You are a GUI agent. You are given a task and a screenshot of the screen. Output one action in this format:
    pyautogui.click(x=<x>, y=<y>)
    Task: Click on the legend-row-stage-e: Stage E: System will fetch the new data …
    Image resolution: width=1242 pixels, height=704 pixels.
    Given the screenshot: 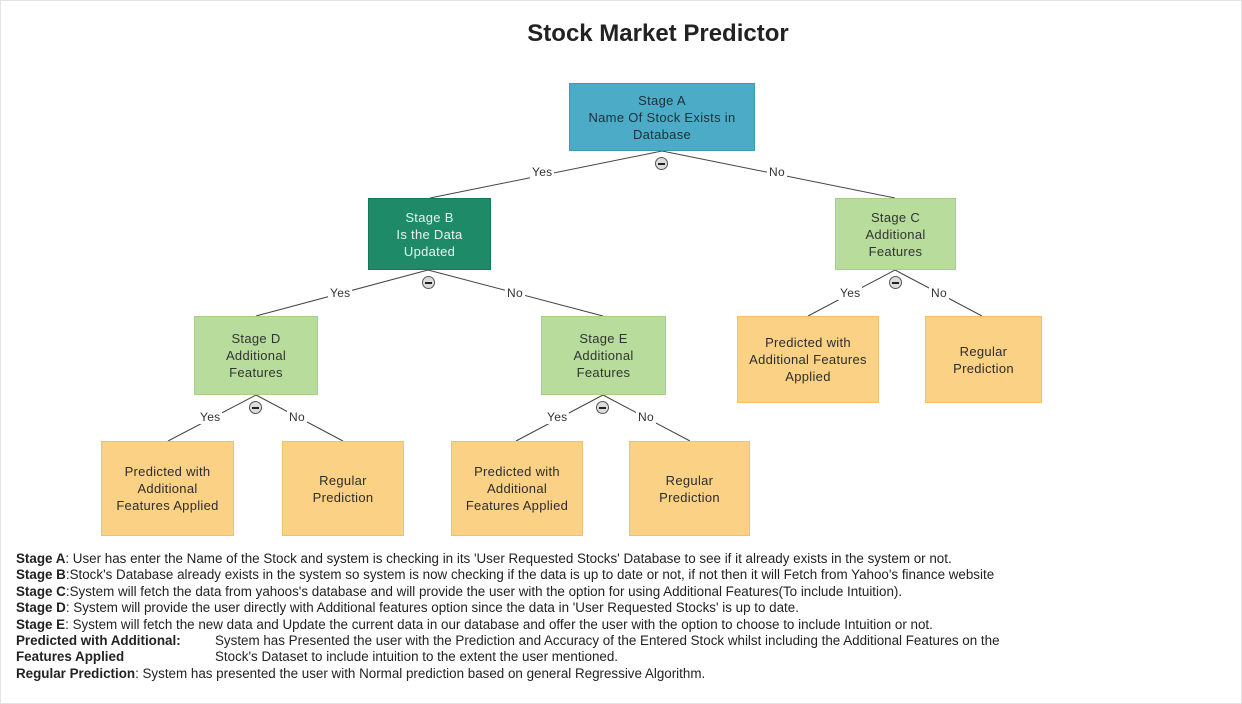 What is the action you would take?
    pyautogui.click(x=508, y=625)
    